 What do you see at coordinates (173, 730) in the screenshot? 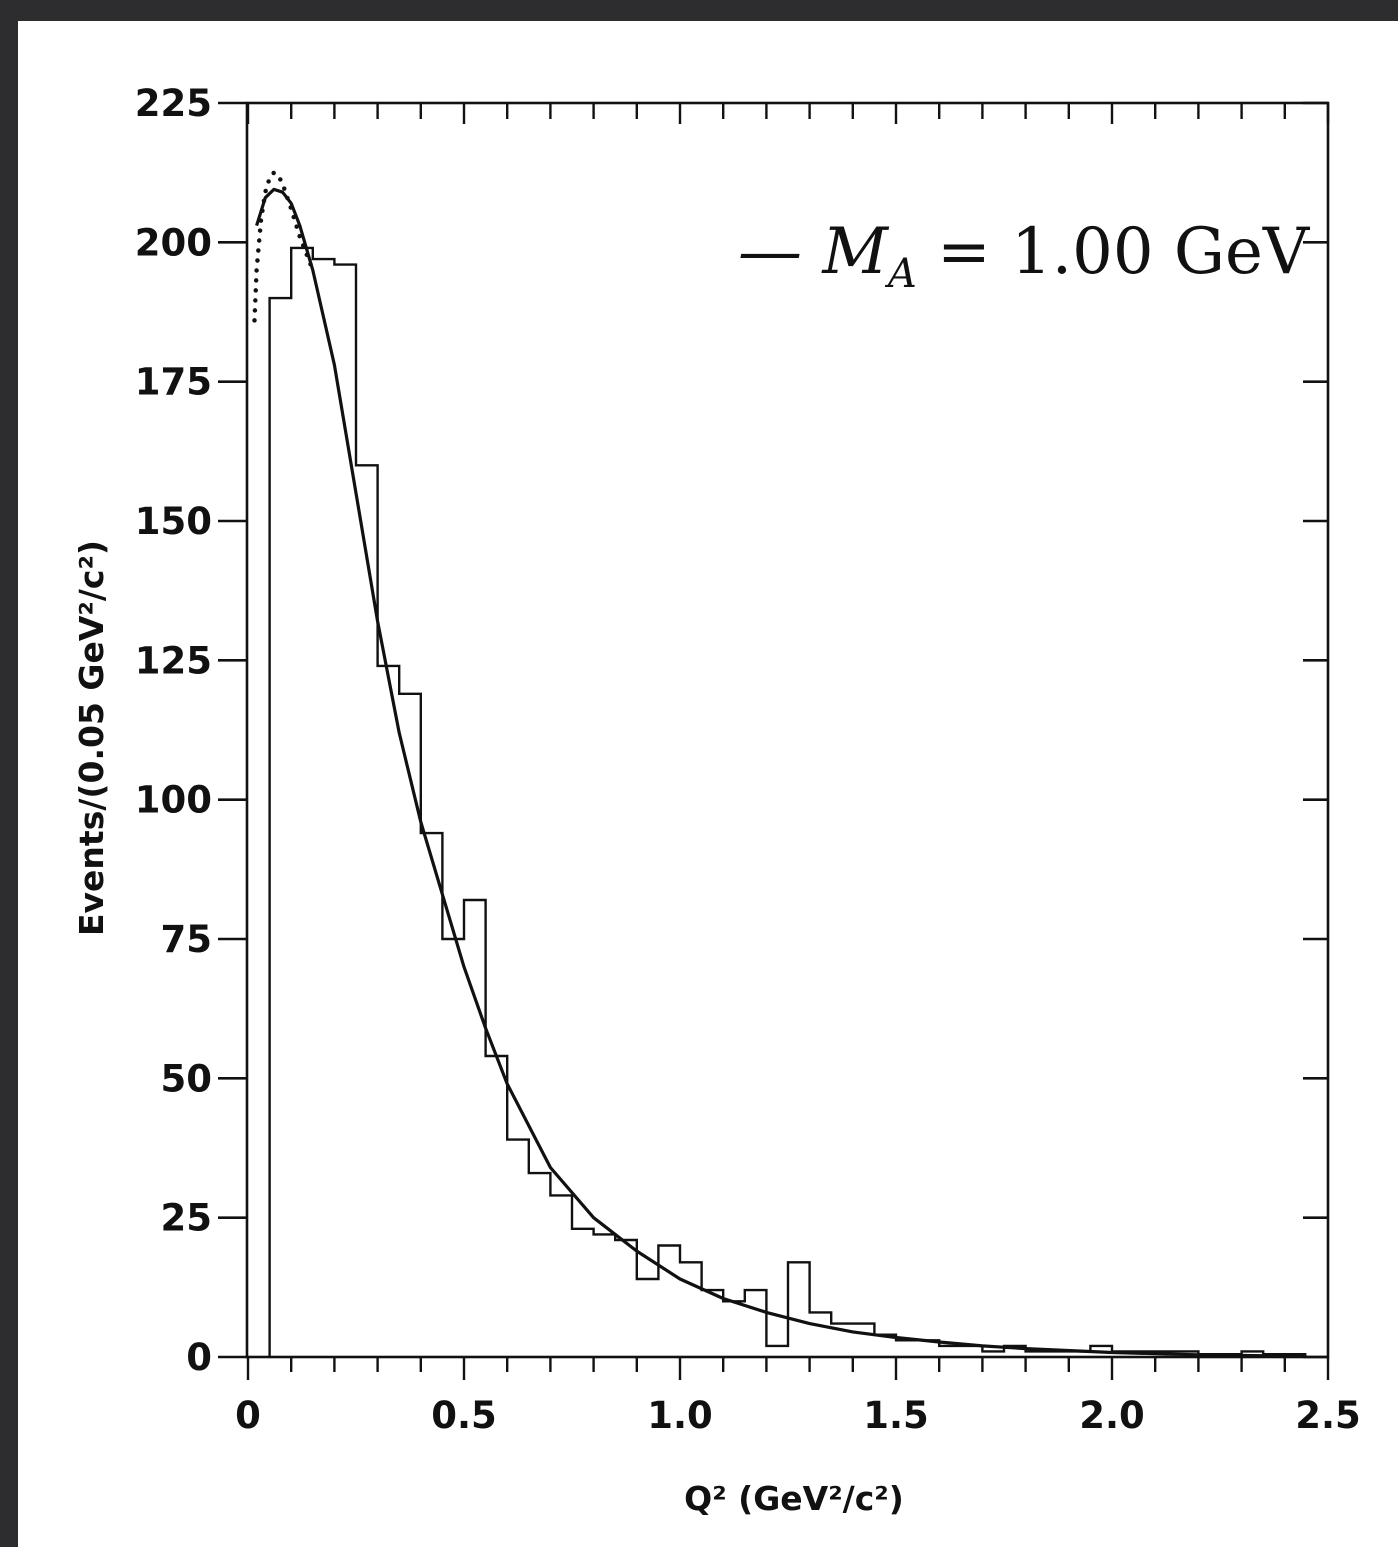
I see `y-tick-labels: 0 25 50 75 100 125 150 175 200 225` at bounding box center [173, 730].